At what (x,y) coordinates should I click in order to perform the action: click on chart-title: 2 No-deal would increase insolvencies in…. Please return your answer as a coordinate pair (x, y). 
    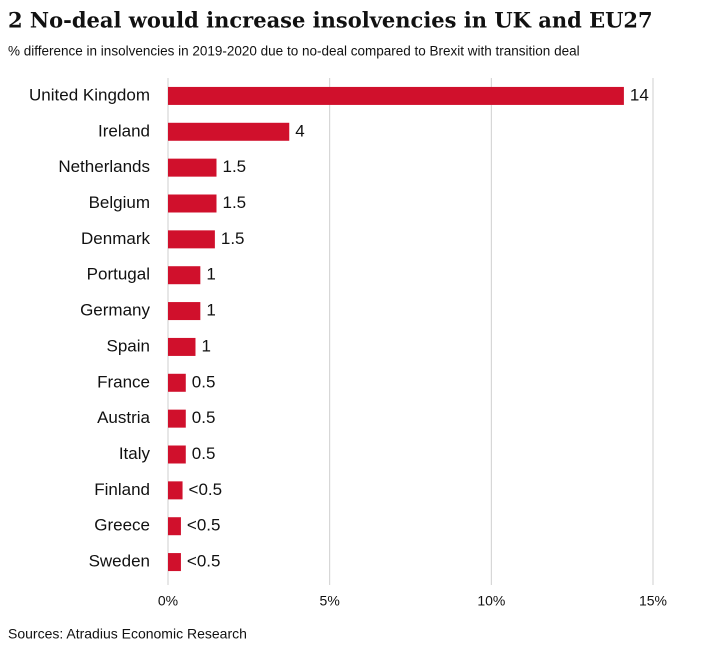
    Looking at the image, I should click on (330, 20).